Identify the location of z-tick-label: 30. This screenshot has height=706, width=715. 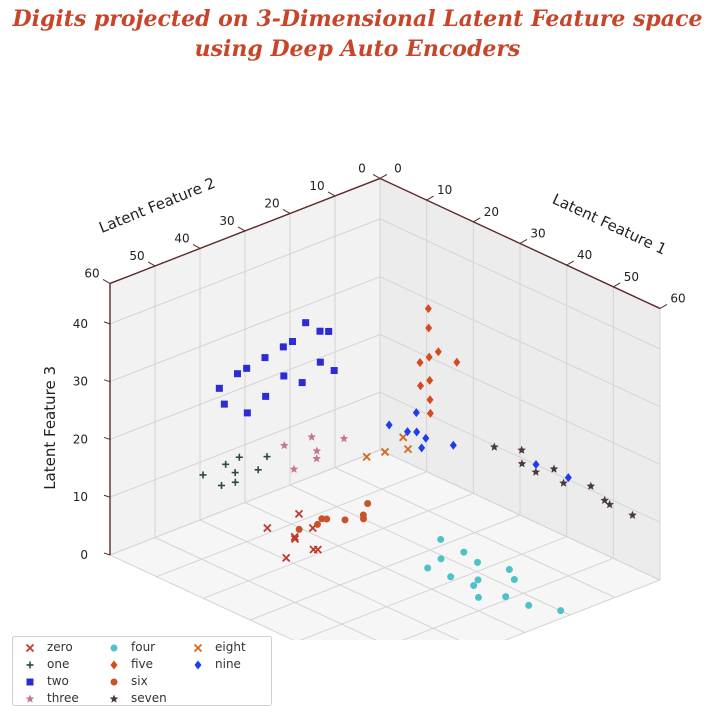
(80, 382).